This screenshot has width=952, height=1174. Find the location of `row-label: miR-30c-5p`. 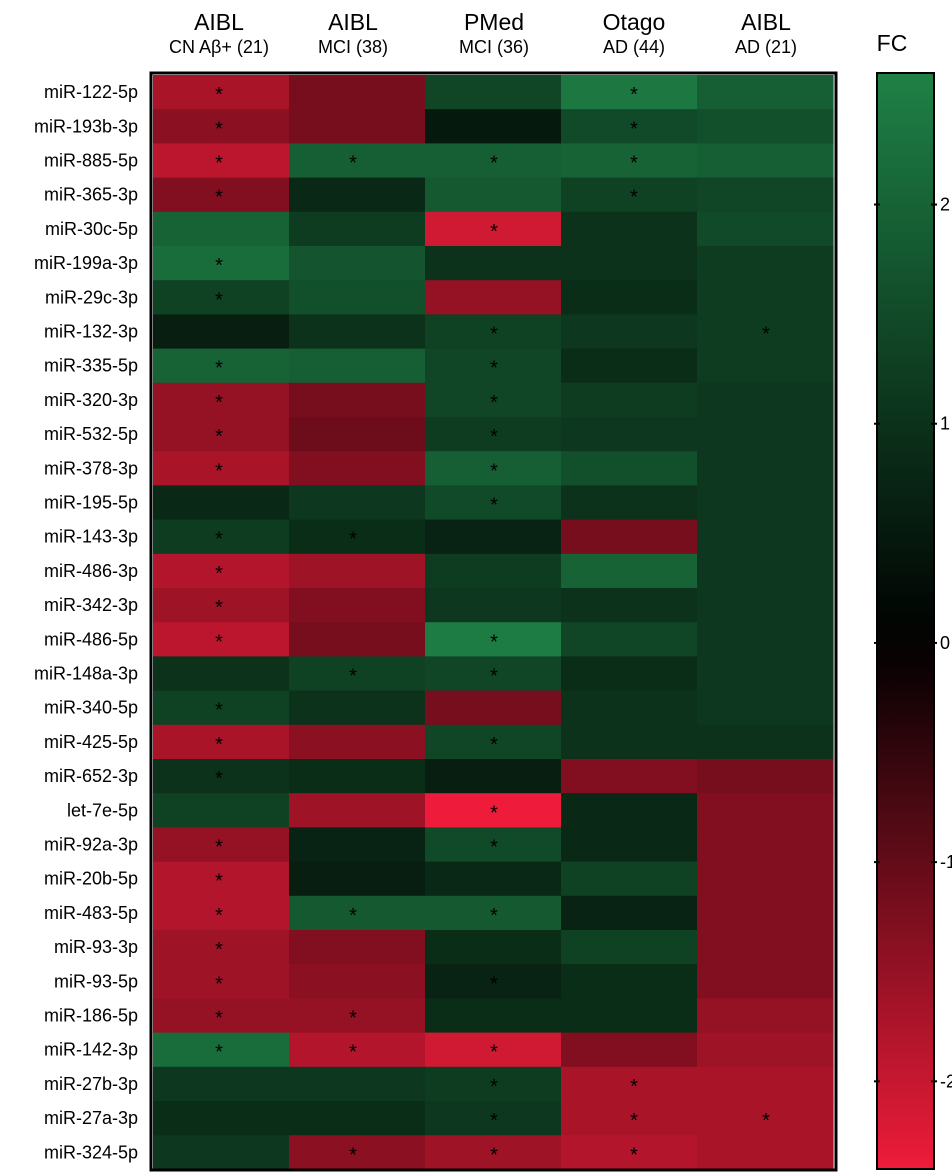

row-label: miR-30c-5p is located at coordinates (91, 229).